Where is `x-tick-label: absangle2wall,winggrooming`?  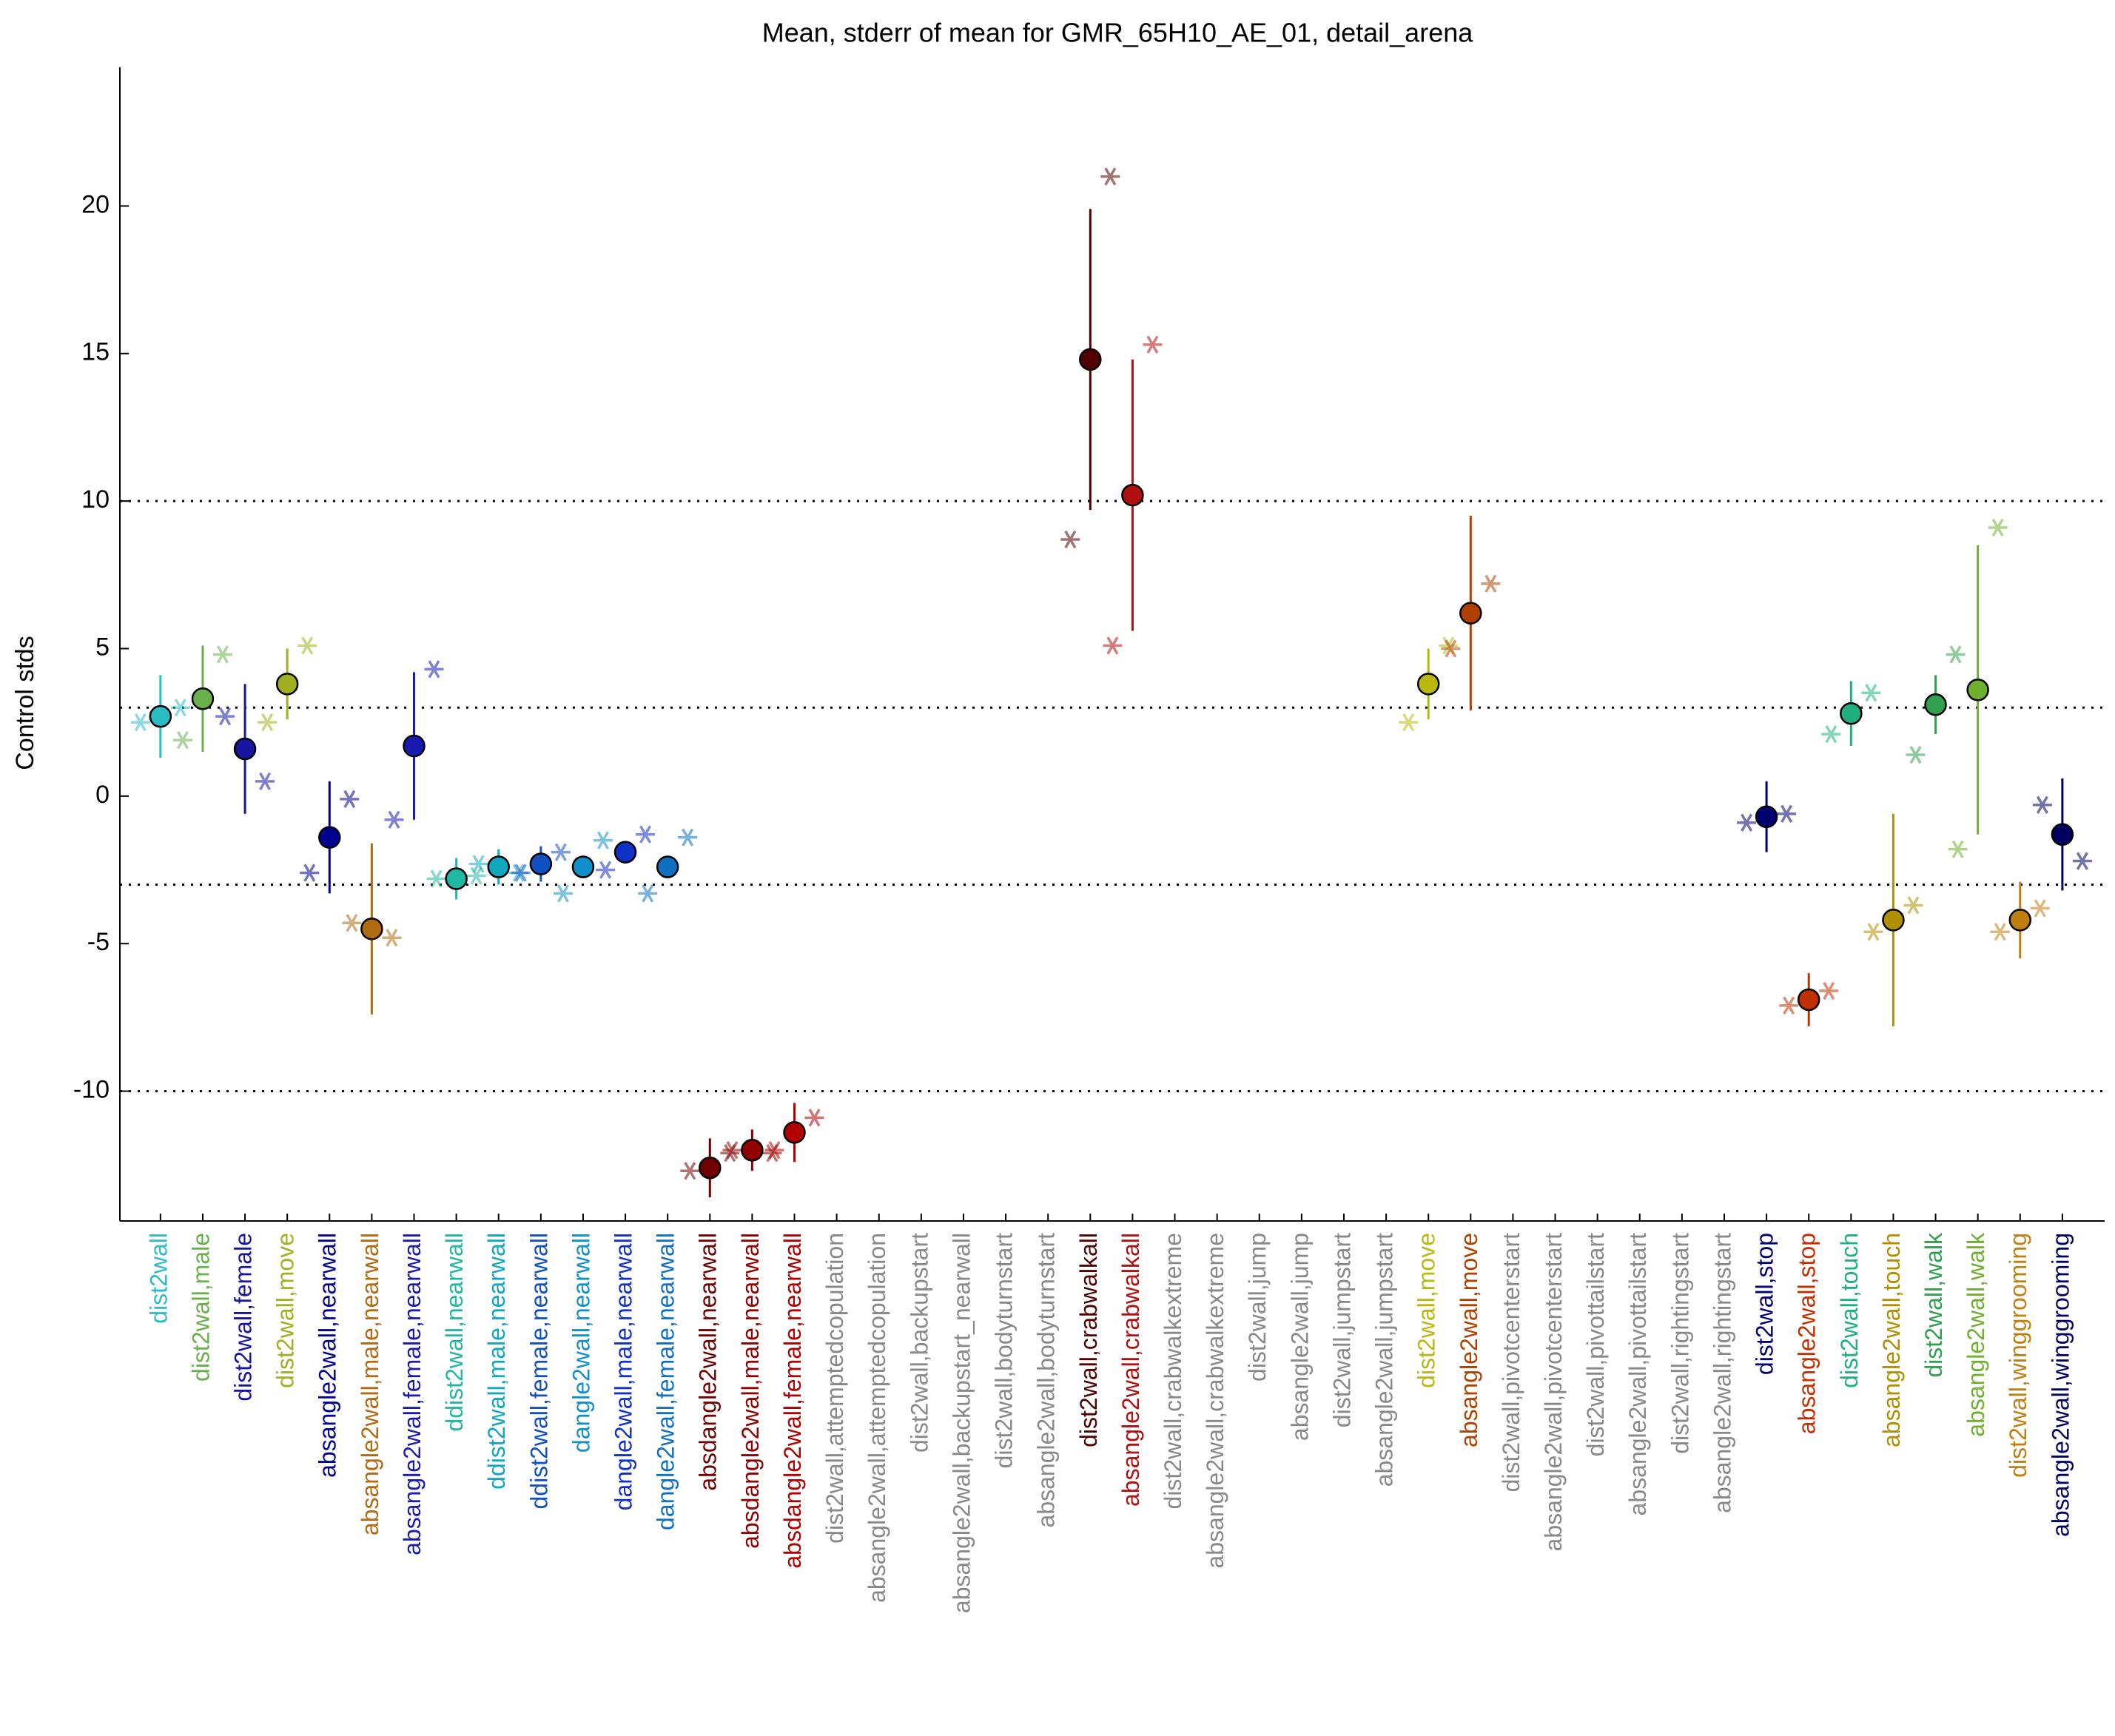 x-tick-label: absangle2wall,winggrooming is located at coordinates (2060, 1385).